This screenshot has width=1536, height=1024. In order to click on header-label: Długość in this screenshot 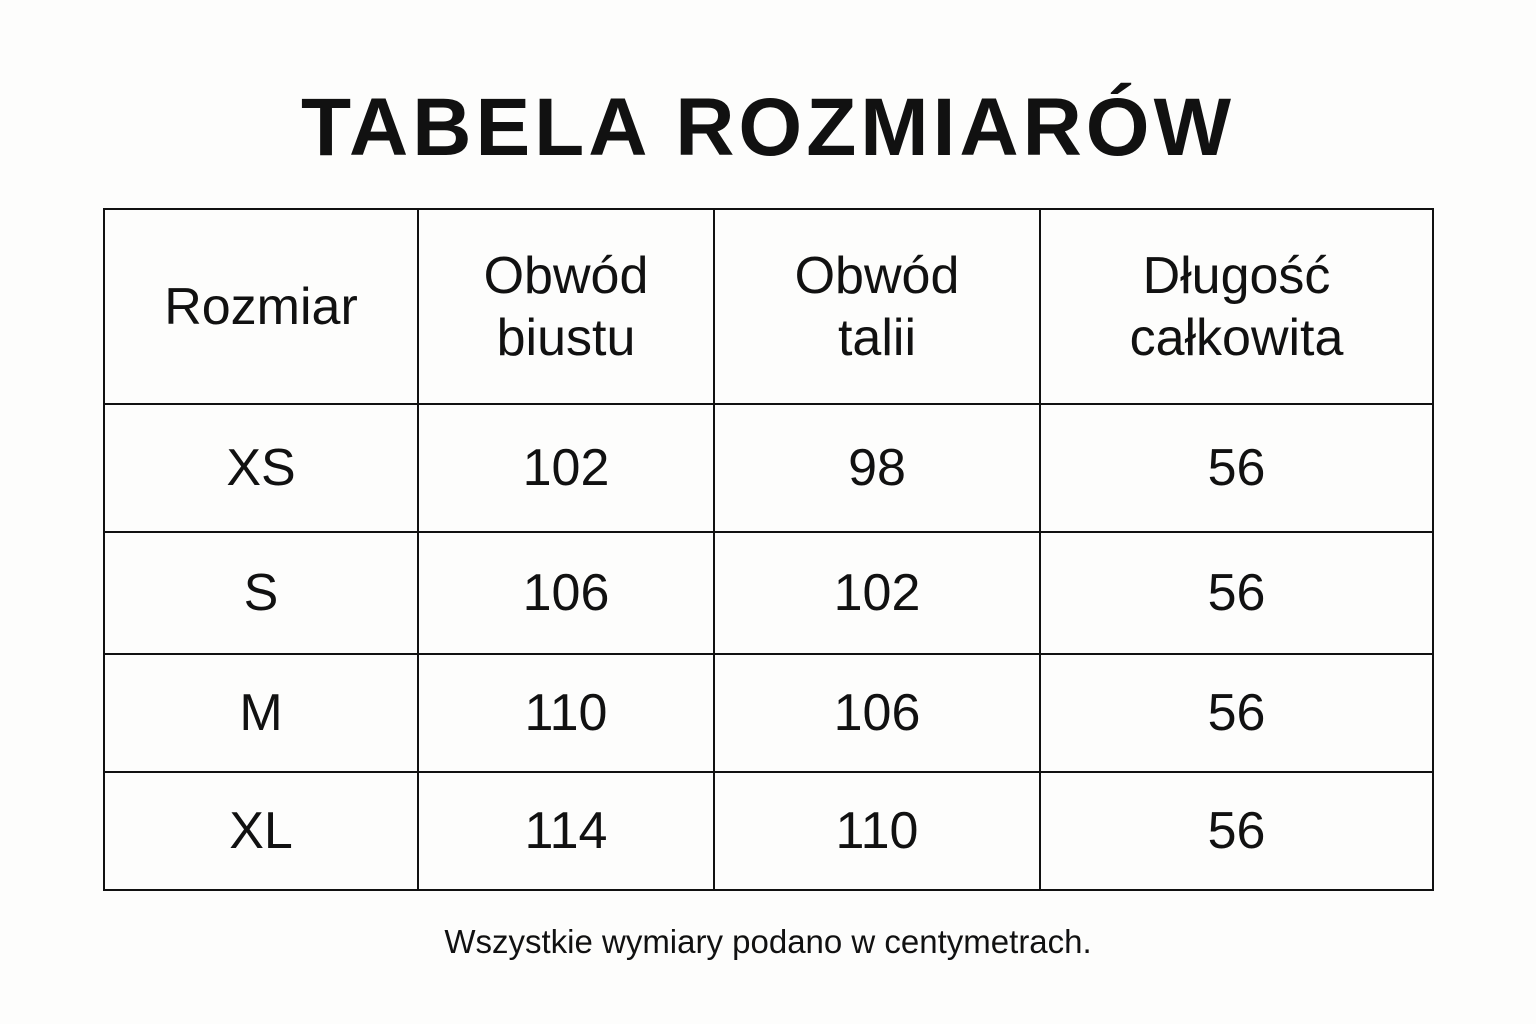, I will do `click(1236, 275)`.